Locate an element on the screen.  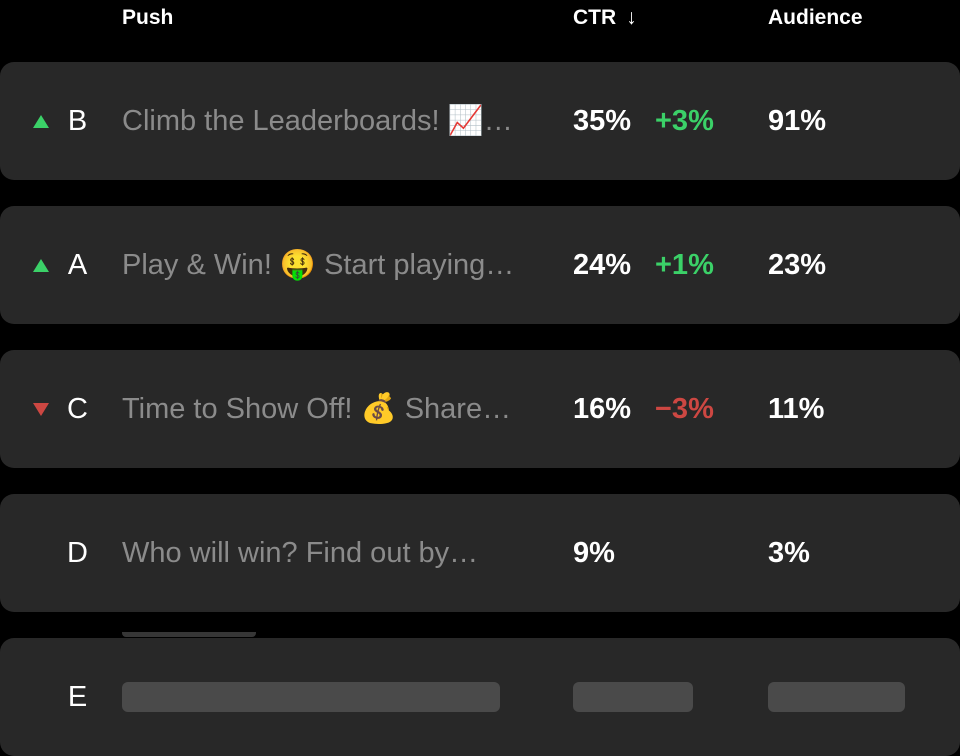
column-header-push-label: Push is located at coordinates (148, 17).